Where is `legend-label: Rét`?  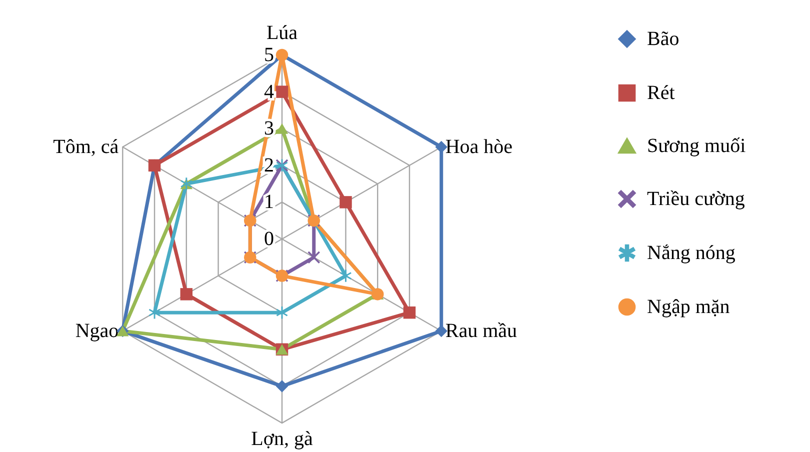
legend-label: Rét is located at coordinates (661, 93).